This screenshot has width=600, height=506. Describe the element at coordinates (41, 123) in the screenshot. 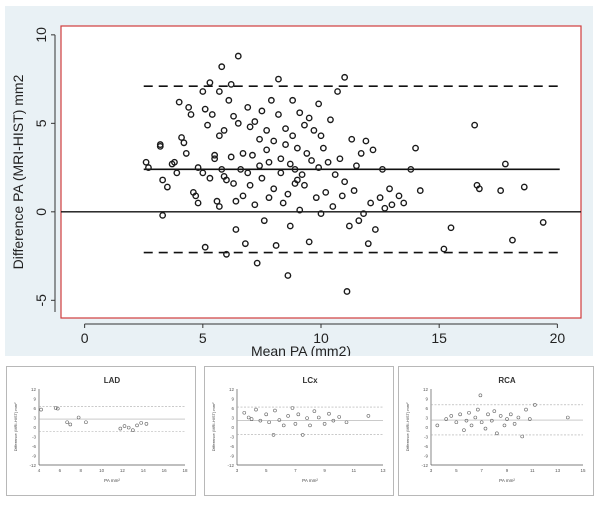

I see `y-tick-label: 5` at that location.